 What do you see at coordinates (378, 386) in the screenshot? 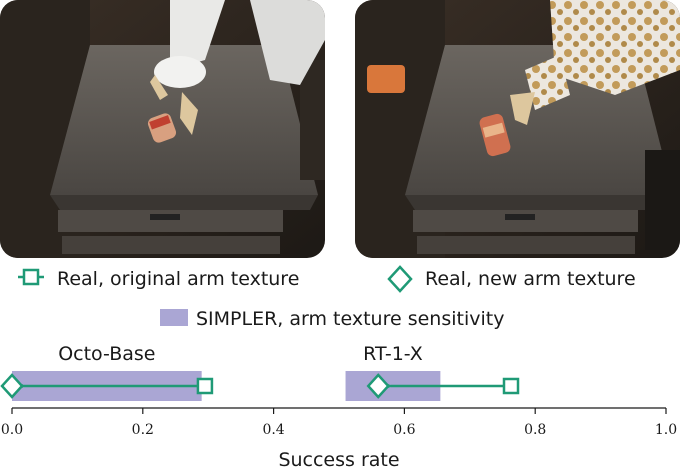
I see `marker-new-rt-1-x` at bounding box center [378, 386].